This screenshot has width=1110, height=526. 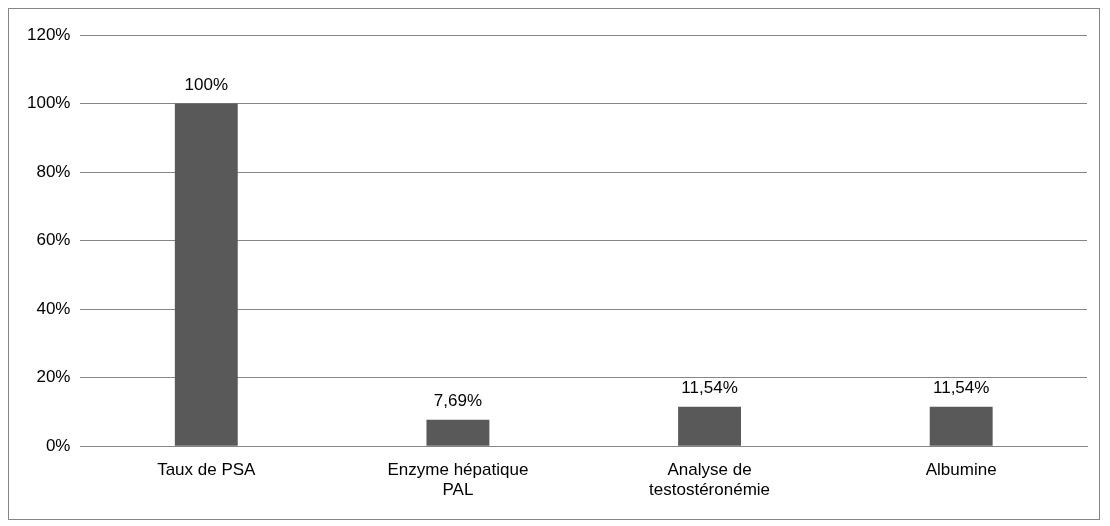 I want to click on y-tick-label: 80%, so click(x=53, y=171).